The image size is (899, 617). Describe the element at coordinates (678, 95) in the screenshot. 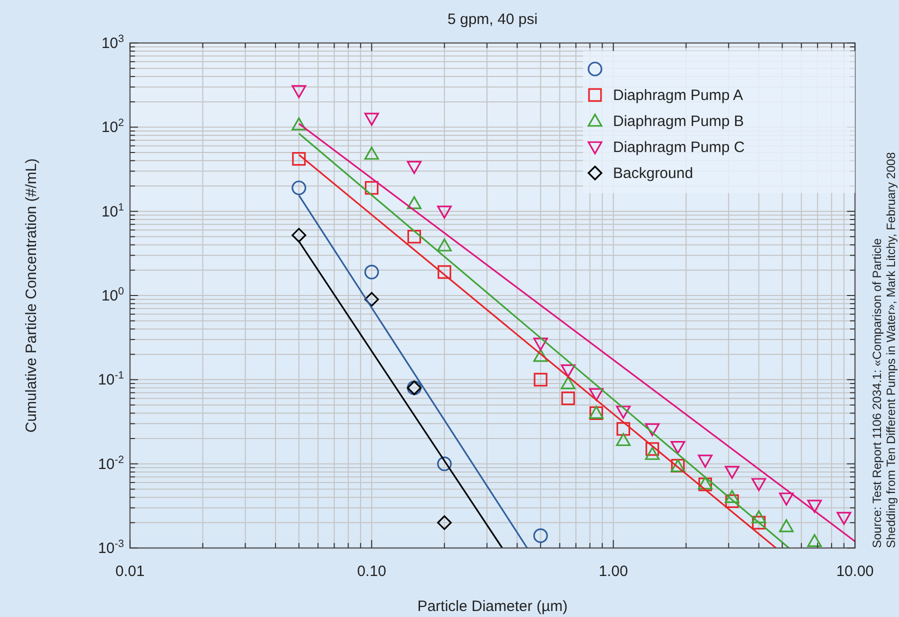

I see `legend-label: Diaphragm Pump A` at that location.